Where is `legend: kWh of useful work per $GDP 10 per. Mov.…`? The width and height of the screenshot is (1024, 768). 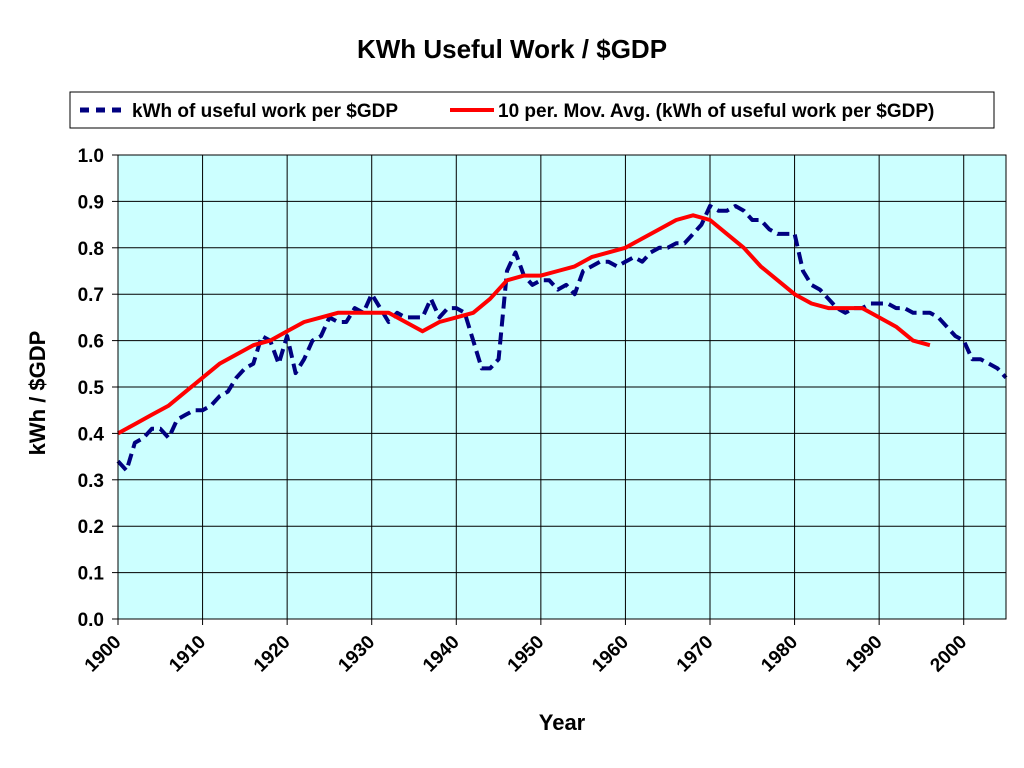
legend: kWh of useful work per $GDP 10 per. Mov.… is located at coordinates (532, 110).